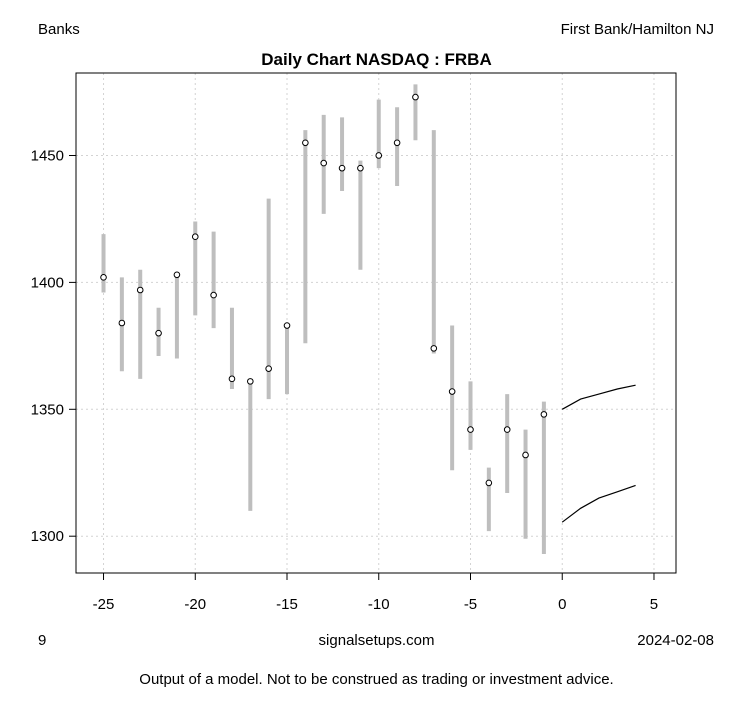 Image resolution: width=753 pixels, height=708 pixels. Describe the element at coordinates (47, 282) in the screenshot. I see `y-tick-label: 1400` at that location.